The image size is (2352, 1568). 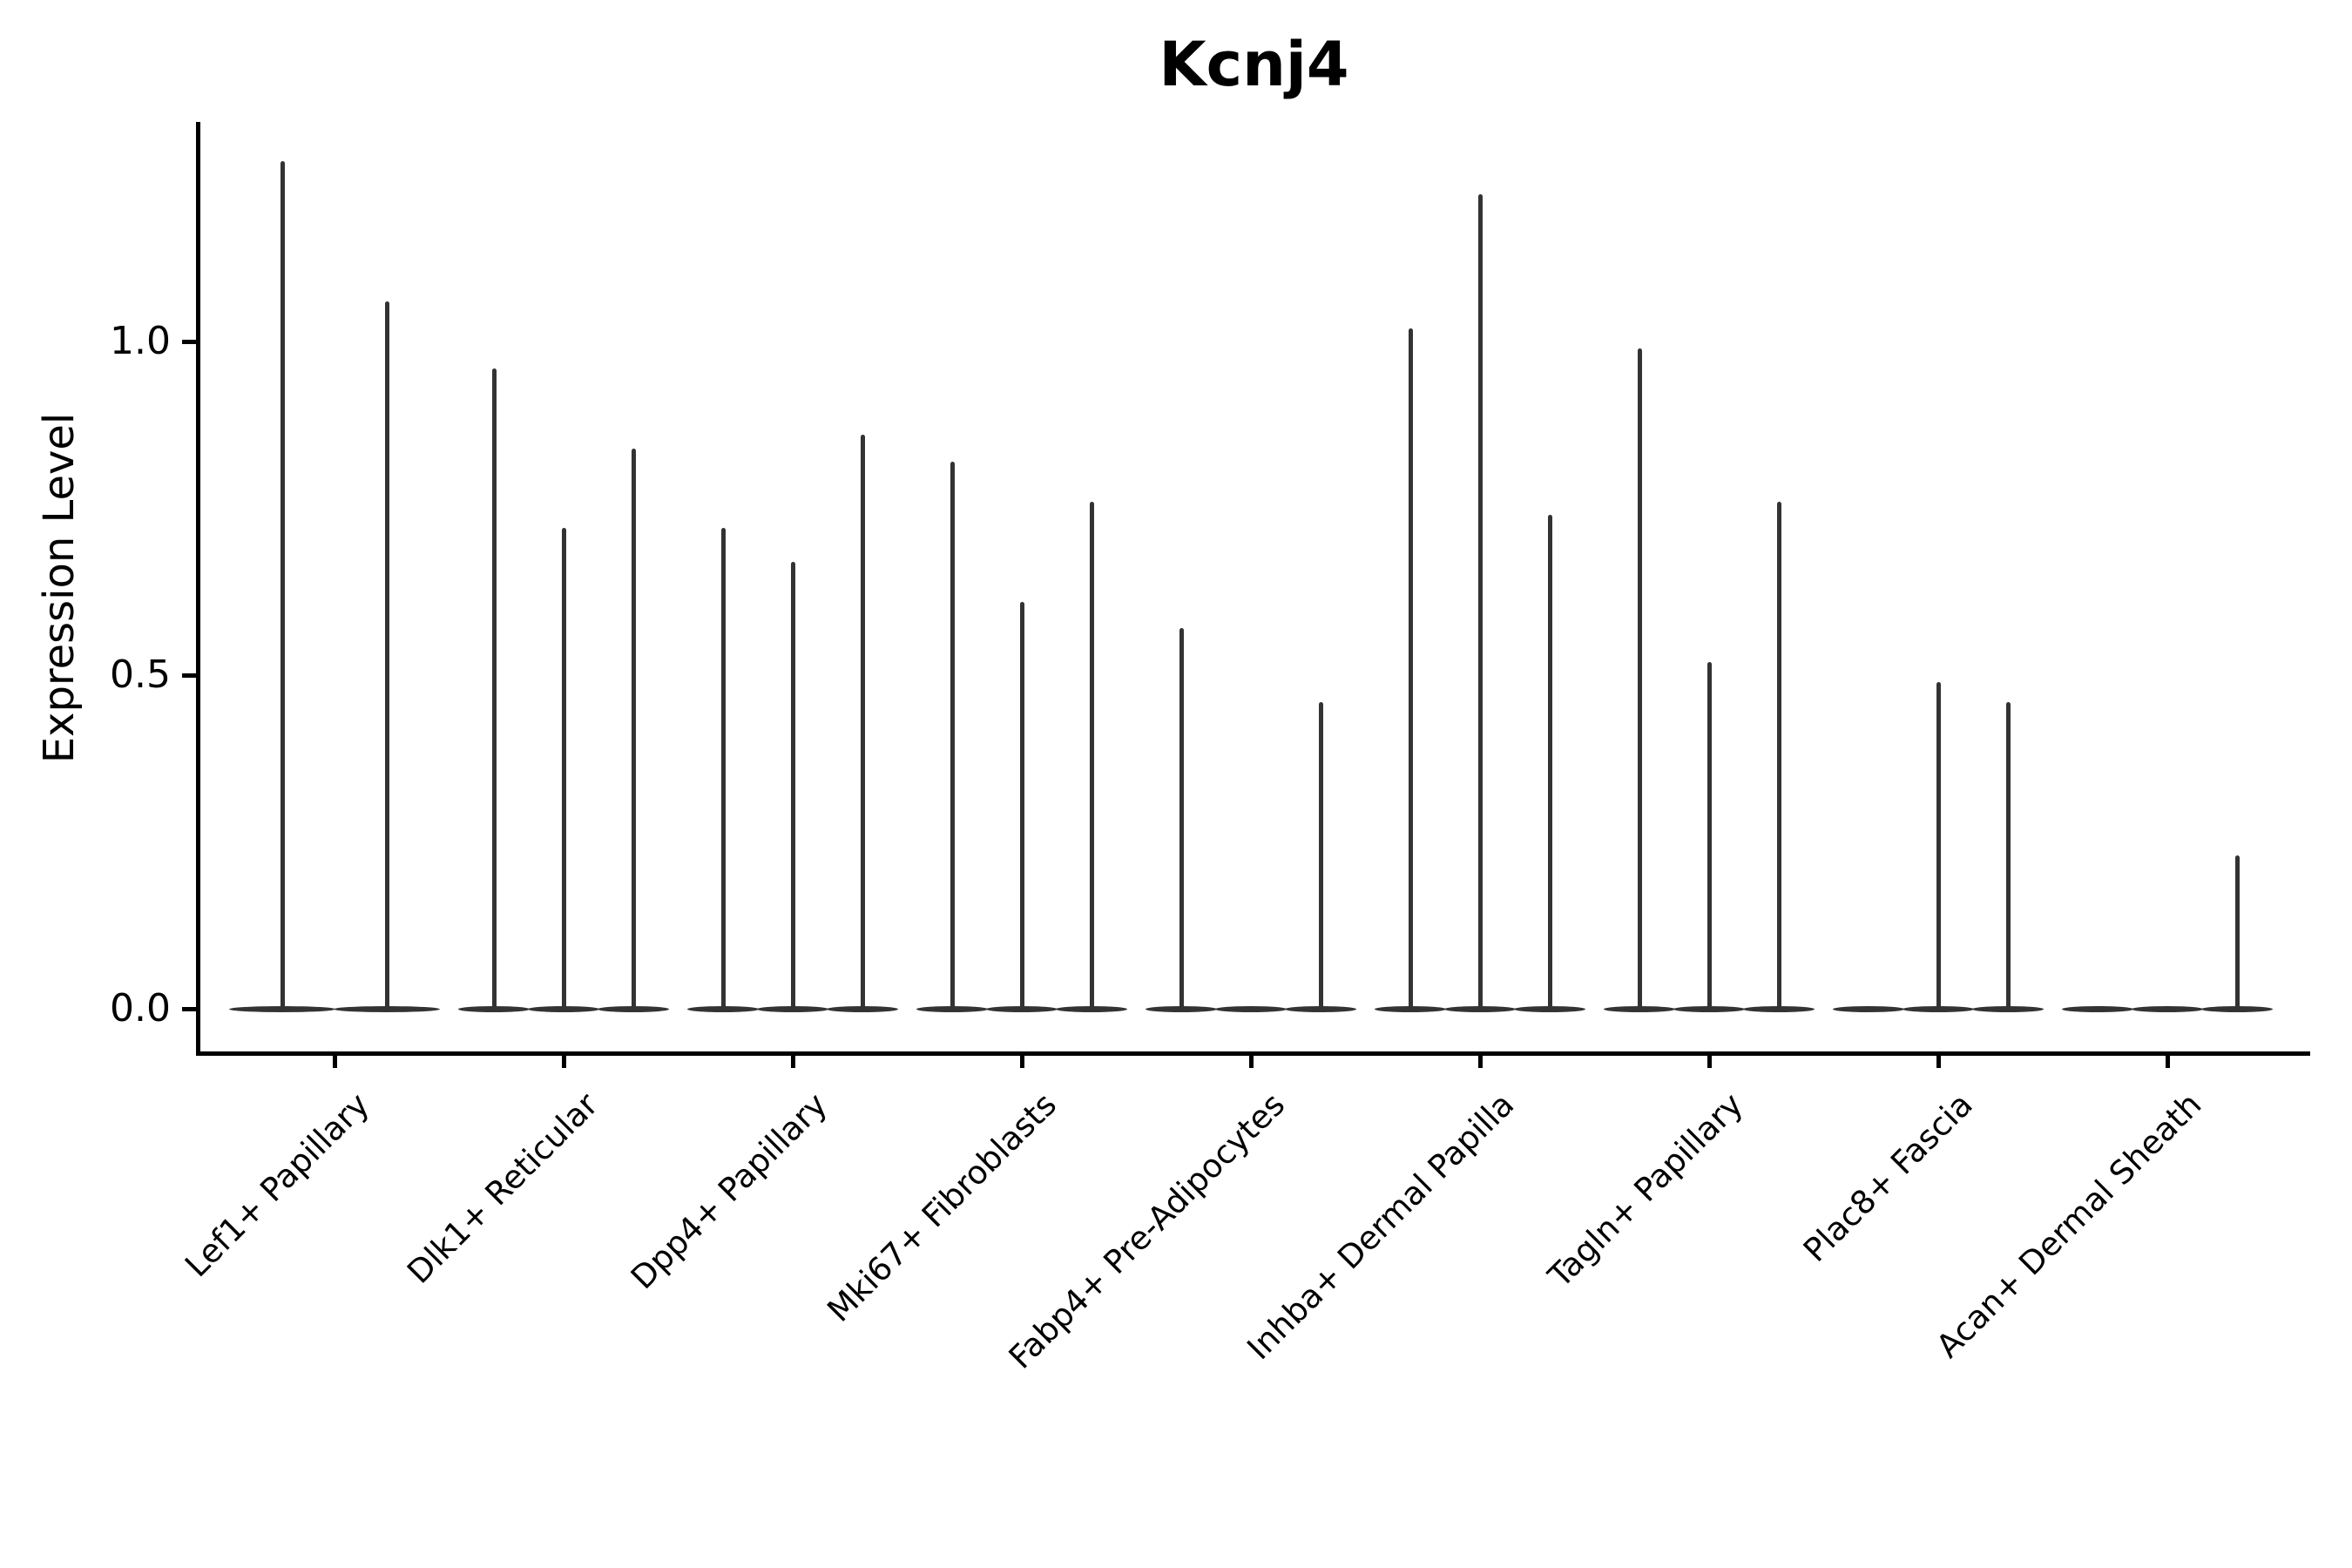 What do you see at coordinates (140, 341) in the screenshot?
I see `y-tick-label: 1.0` at bounding box center [140, 341].